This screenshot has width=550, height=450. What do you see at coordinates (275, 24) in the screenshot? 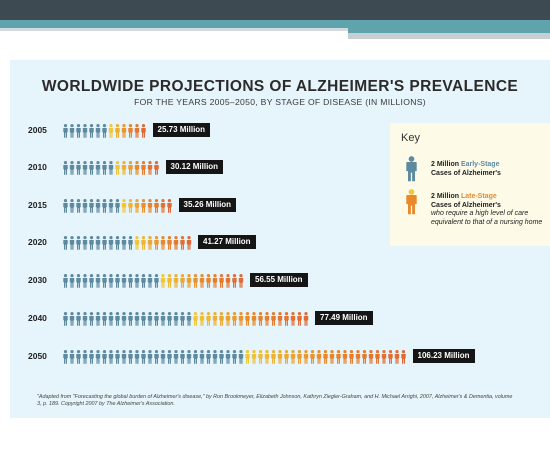
I see `header-teal-bar` at bounding box center [275, 24].